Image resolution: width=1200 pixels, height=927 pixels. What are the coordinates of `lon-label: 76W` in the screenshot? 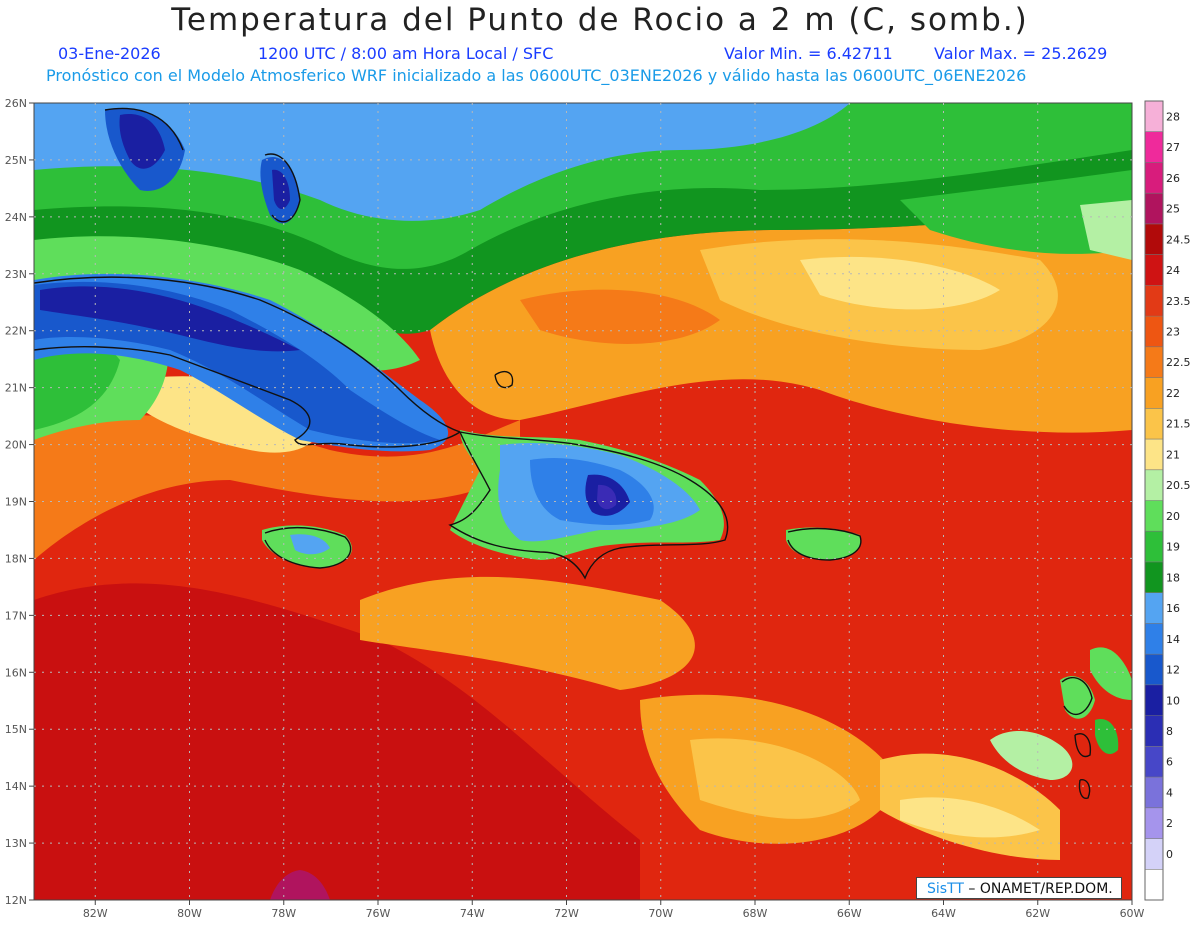 It's located at (378, 913).